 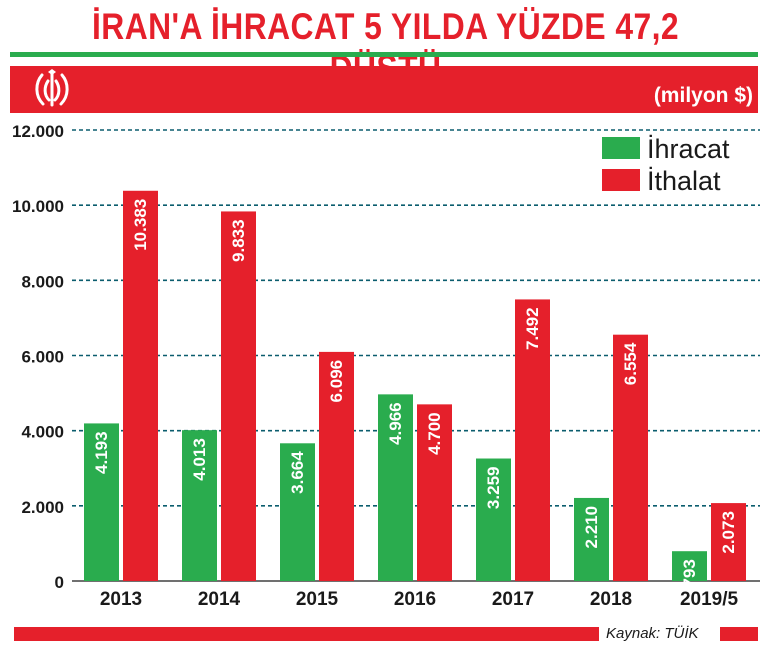 I want to click on bar-value-label: 2.073, so click(x=728, y=532).